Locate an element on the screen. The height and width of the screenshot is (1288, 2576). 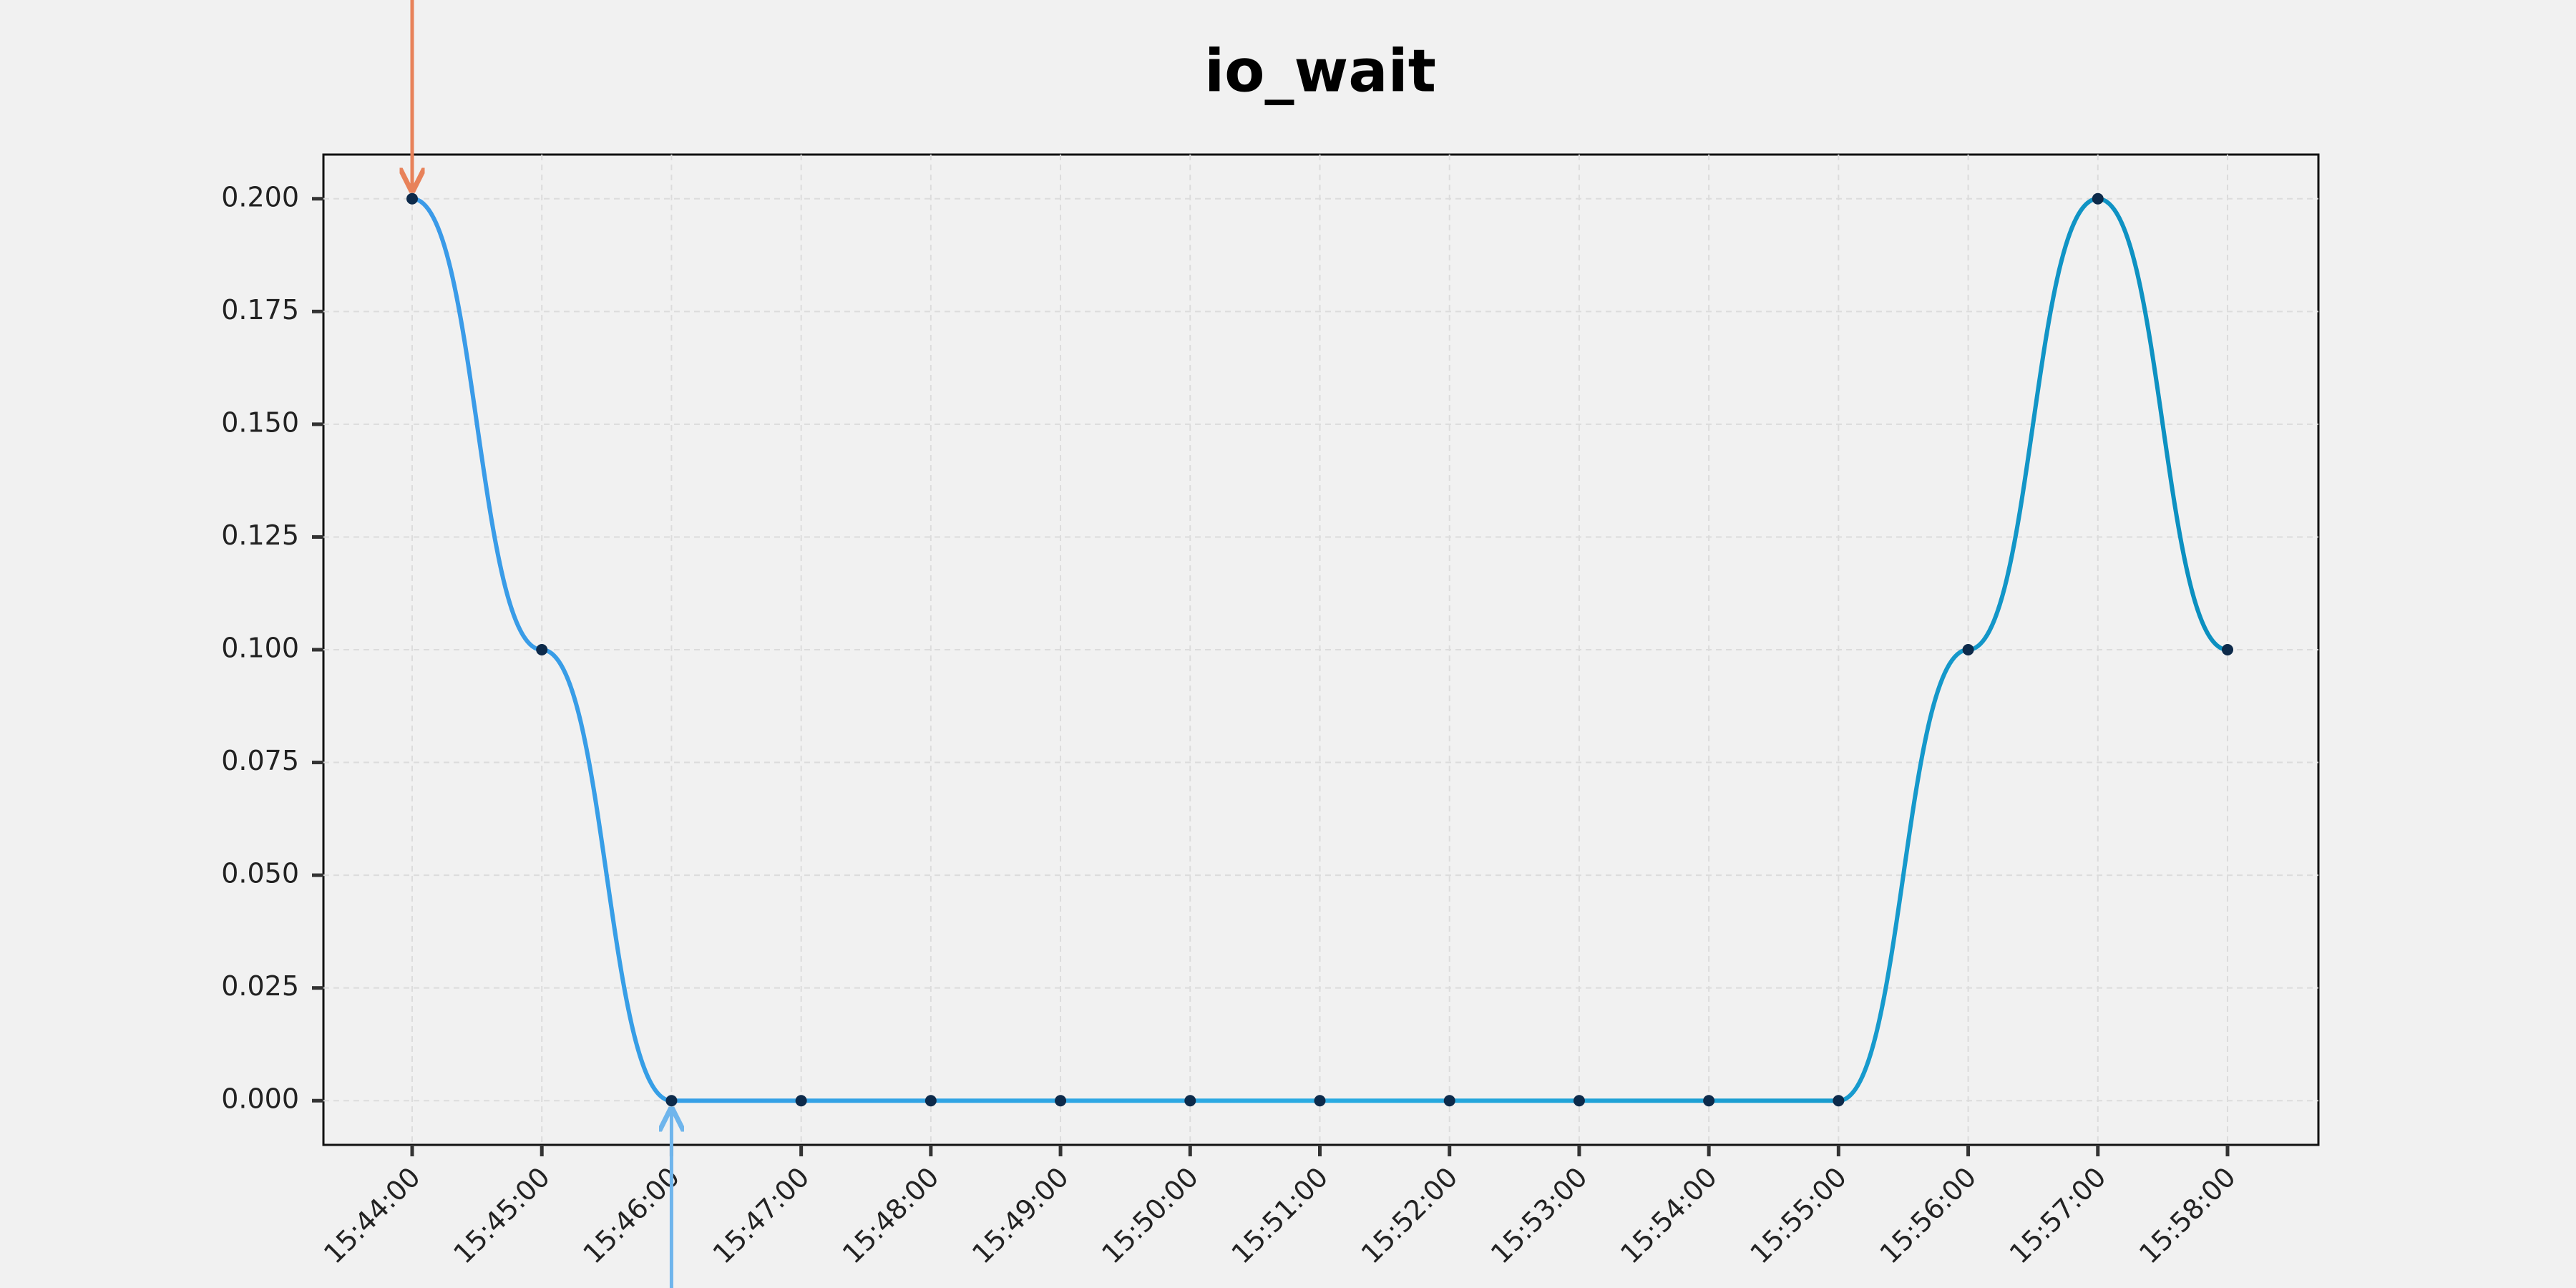
y-tick-label: 0.000 is located at coordinates (260, 1099).